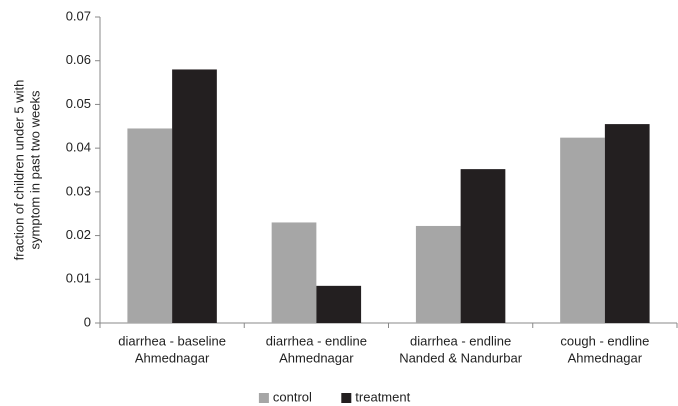  Describe the element at coordinates (461, 357) in the screenshot. I see `x-tick-label: Nanded & Nandurbar` at that location.